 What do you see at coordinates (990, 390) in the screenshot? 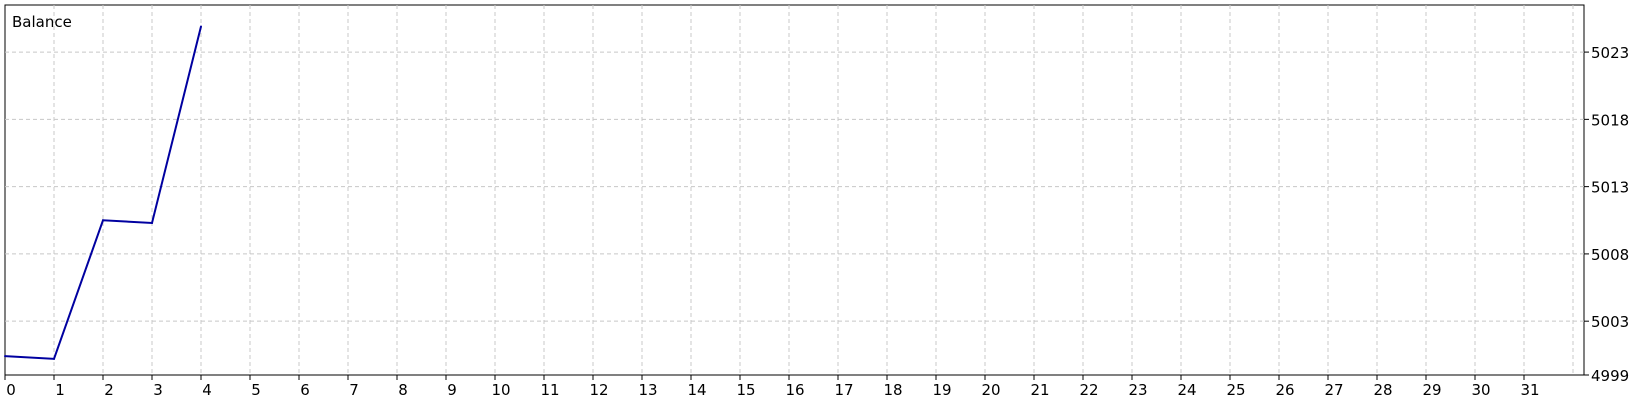
I see `x-tick-label: 20` at bounding box center [990, 390].